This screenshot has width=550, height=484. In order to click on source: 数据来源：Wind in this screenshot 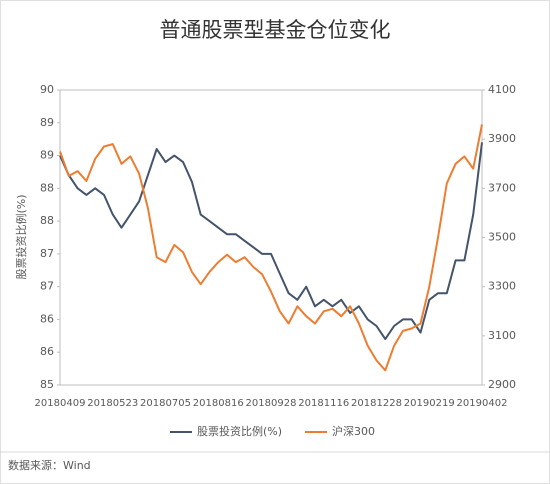, I will do `click(49, 465)`.